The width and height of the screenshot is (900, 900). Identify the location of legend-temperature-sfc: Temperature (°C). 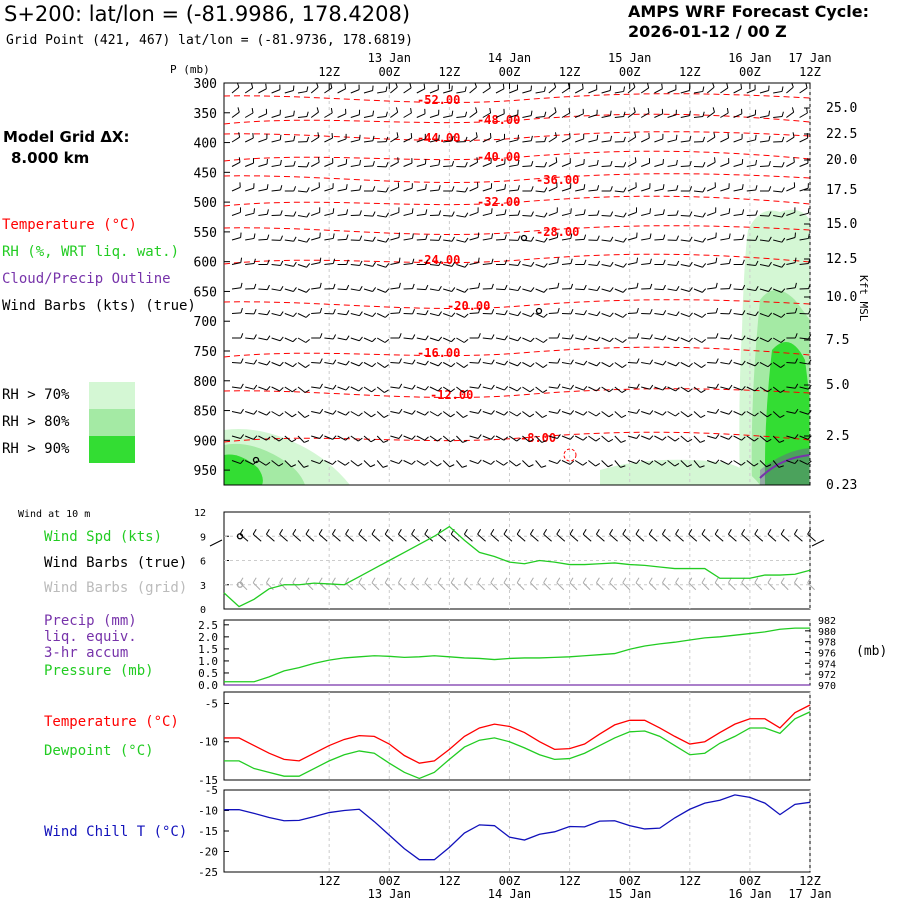
(111, 722).